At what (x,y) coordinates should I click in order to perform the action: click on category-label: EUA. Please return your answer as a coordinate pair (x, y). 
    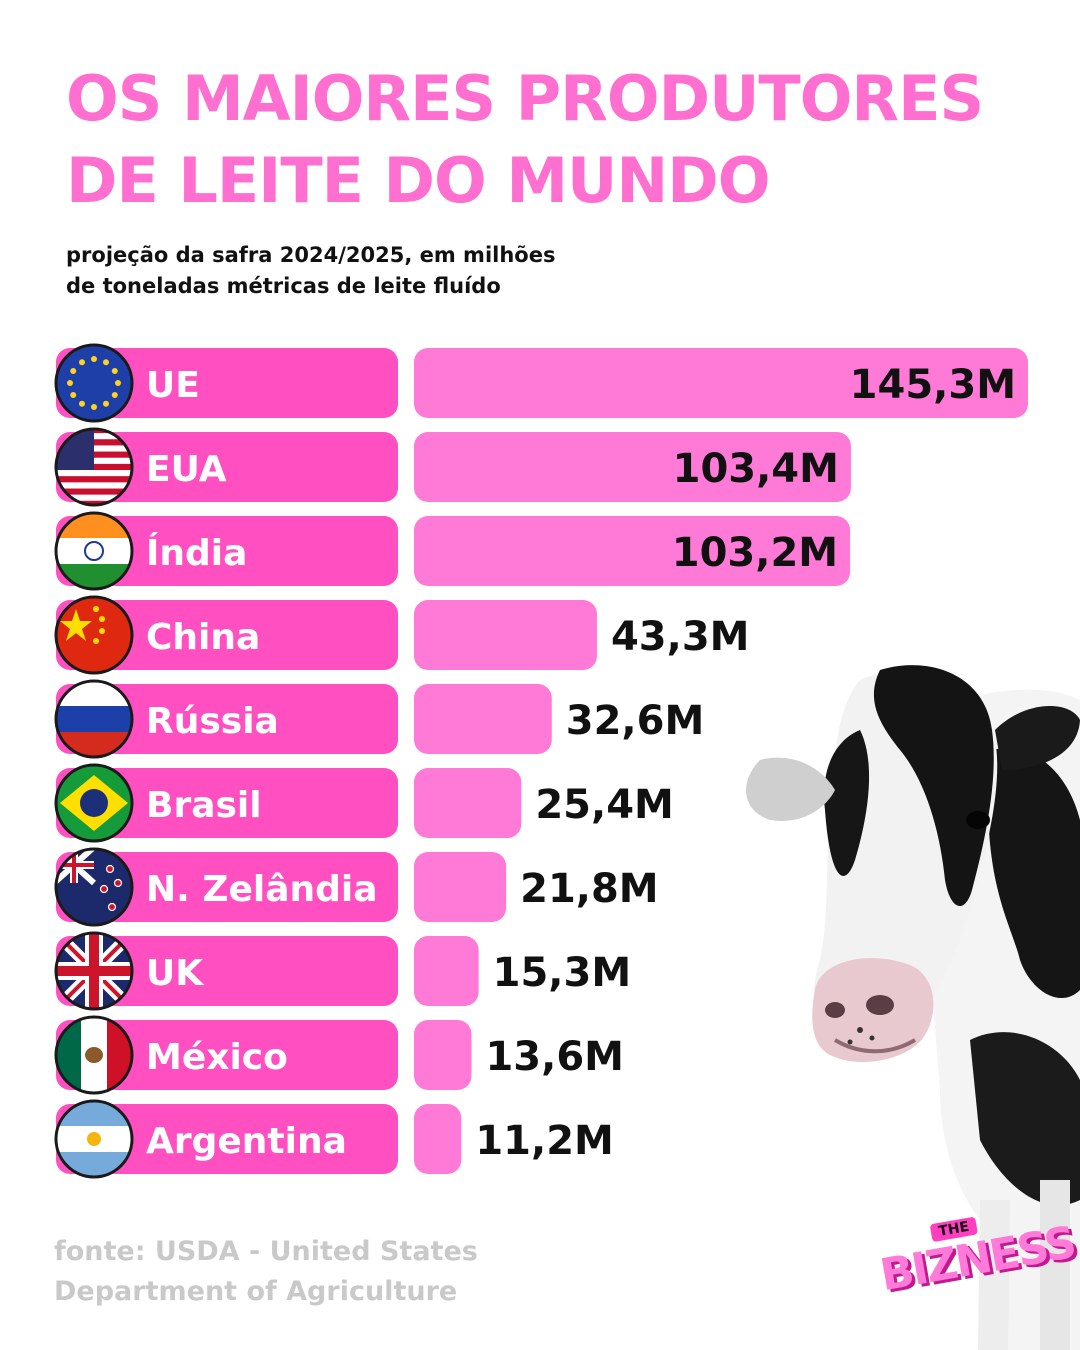
    Looking at the image, I should click on (186, 469).